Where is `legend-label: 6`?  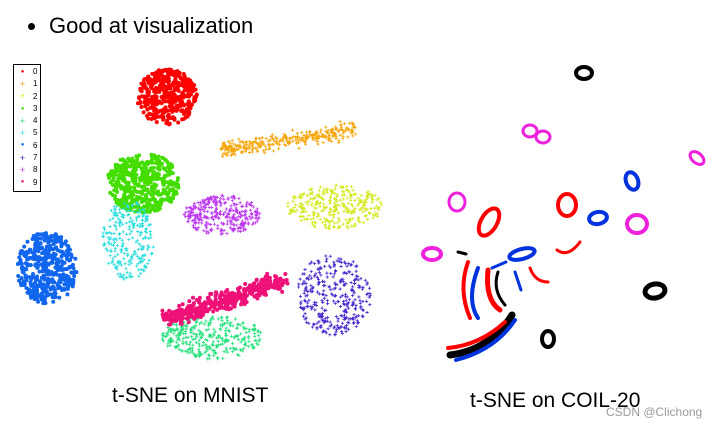 legend-label: 6 is located at coordinates (35, 145).